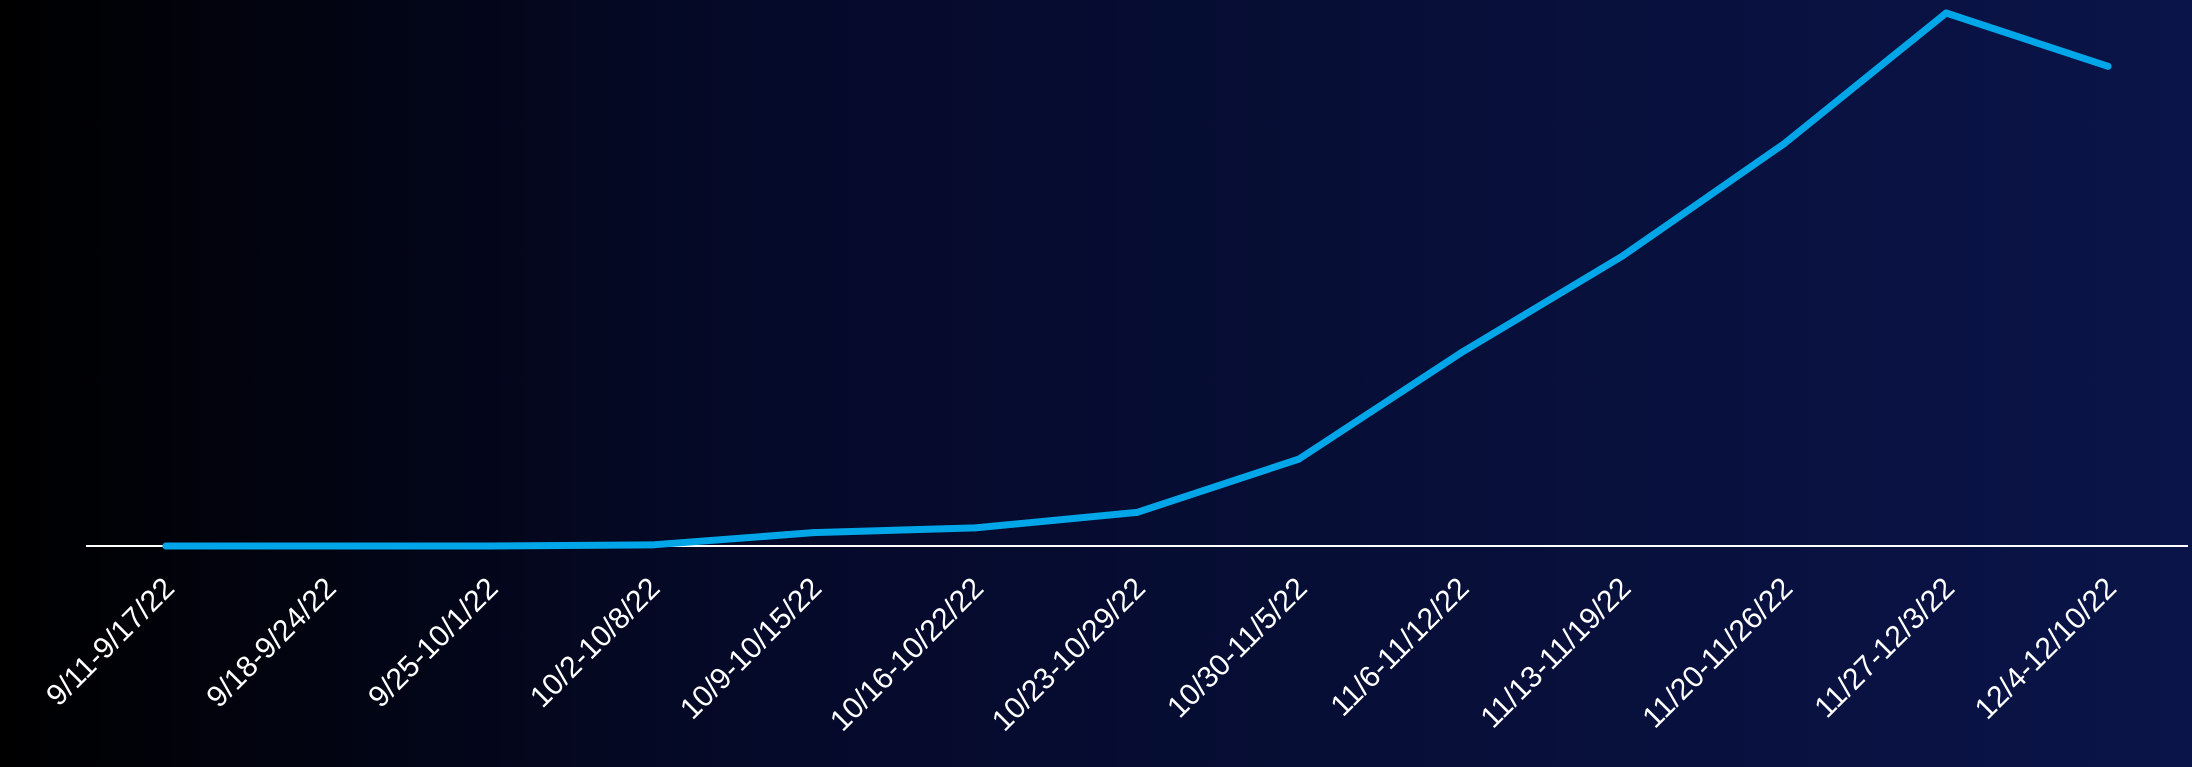 The width and height of the screenshot is (2192, 767). I want to click on x-tick-label-4: 10/2-10/8/22, so click(595, 643).